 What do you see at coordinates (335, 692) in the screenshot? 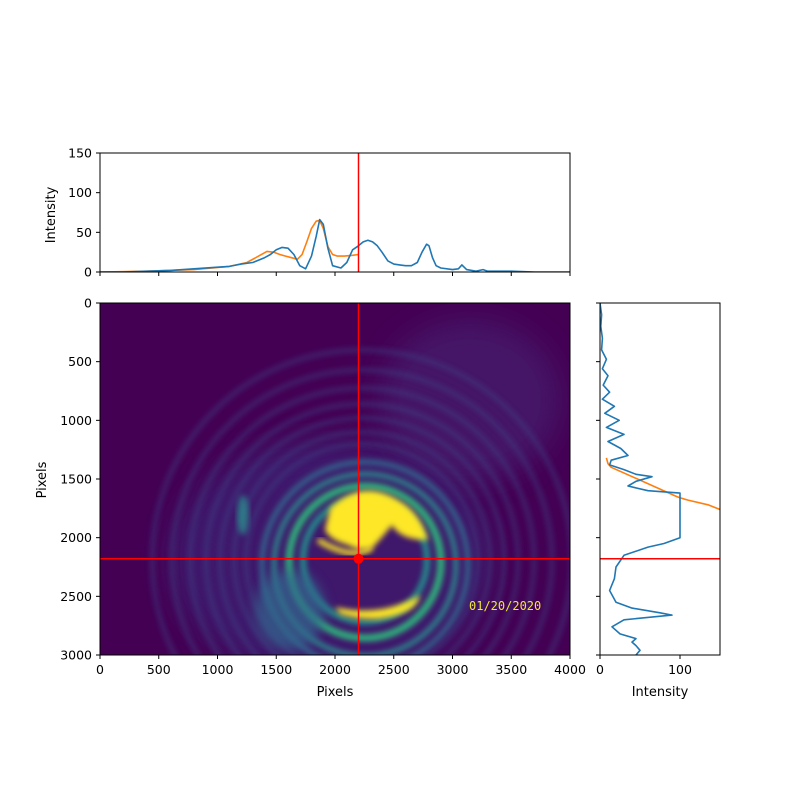
I see `image-x-axis-label: Pixels` at bounding box center [335, 692].